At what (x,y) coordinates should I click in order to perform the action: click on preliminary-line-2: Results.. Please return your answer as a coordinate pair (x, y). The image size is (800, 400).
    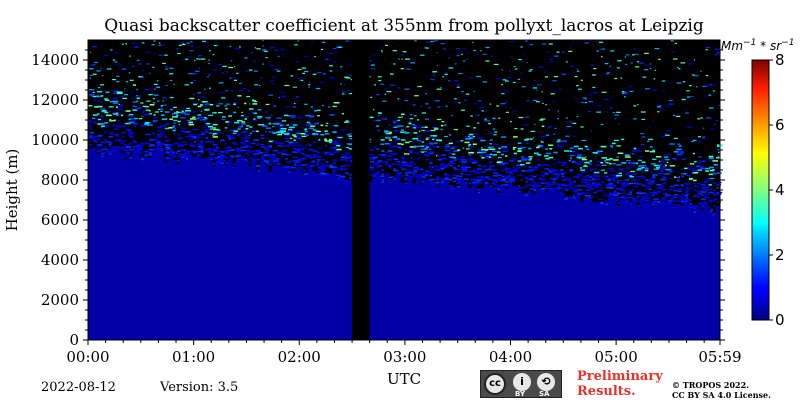
    Looking at the image, I should click on (606, 391).